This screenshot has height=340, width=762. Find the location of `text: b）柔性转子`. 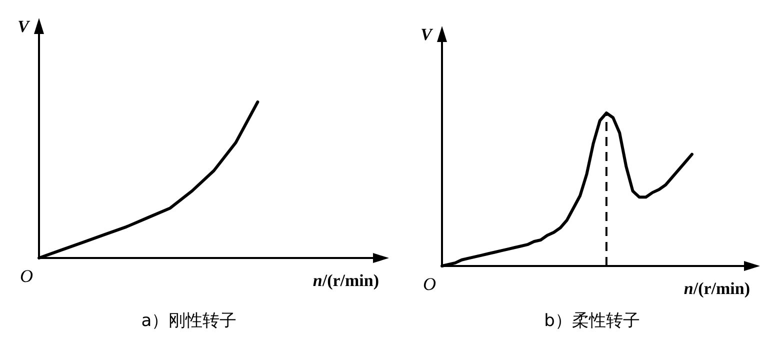

text: b）柔性转子 is located at coordinates (592, 321).